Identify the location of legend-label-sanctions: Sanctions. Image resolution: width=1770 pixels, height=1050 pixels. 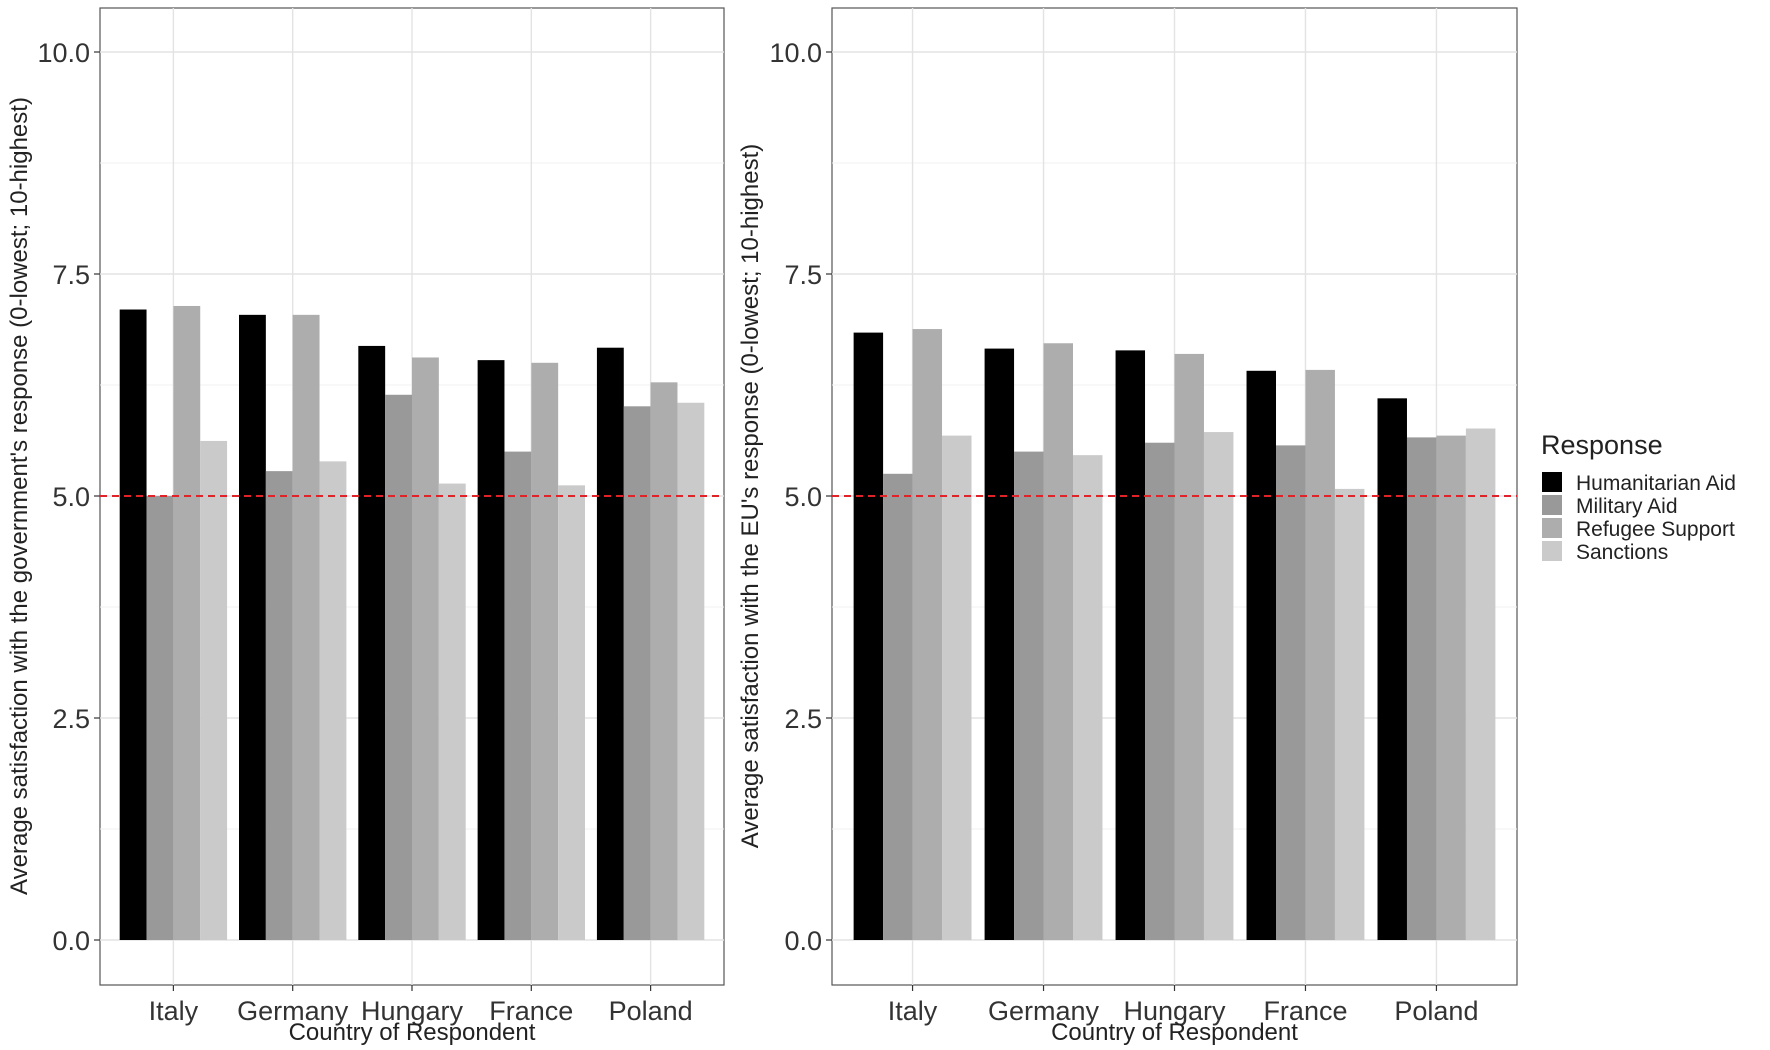
(1622, 552).